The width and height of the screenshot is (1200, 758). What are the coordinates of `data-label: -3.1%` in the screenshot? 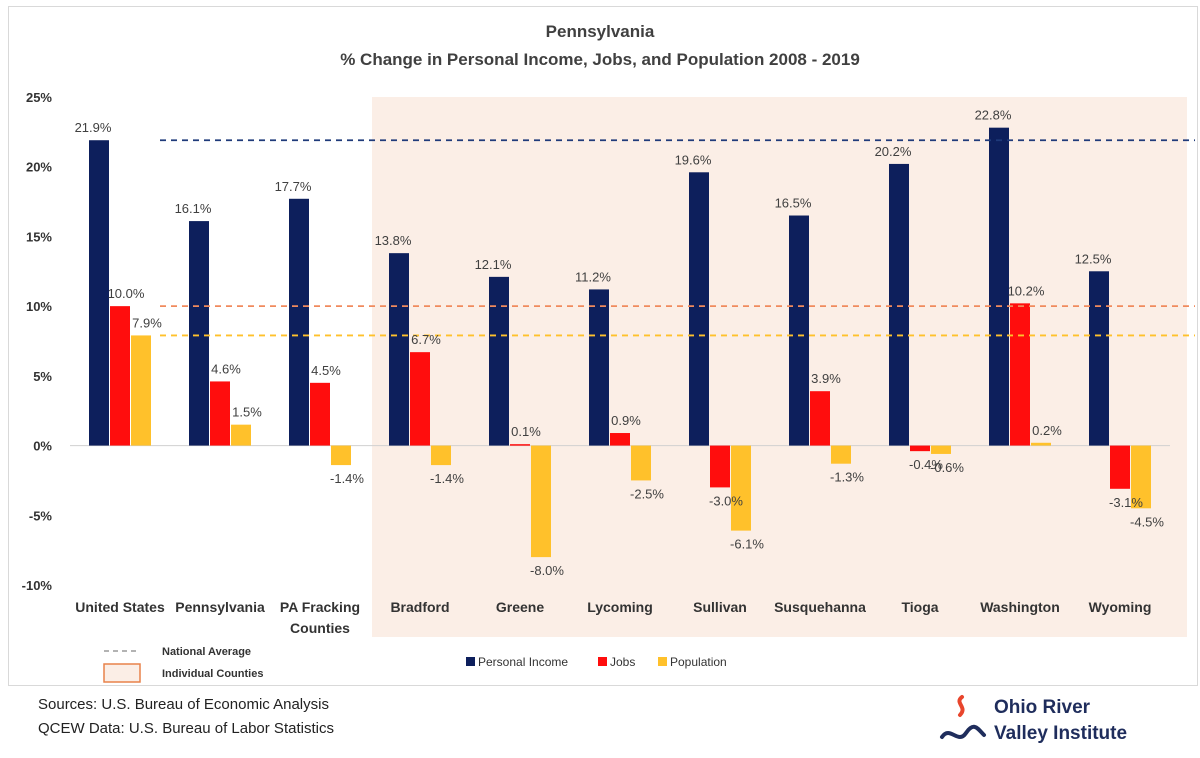 It's located at (1126, 502).